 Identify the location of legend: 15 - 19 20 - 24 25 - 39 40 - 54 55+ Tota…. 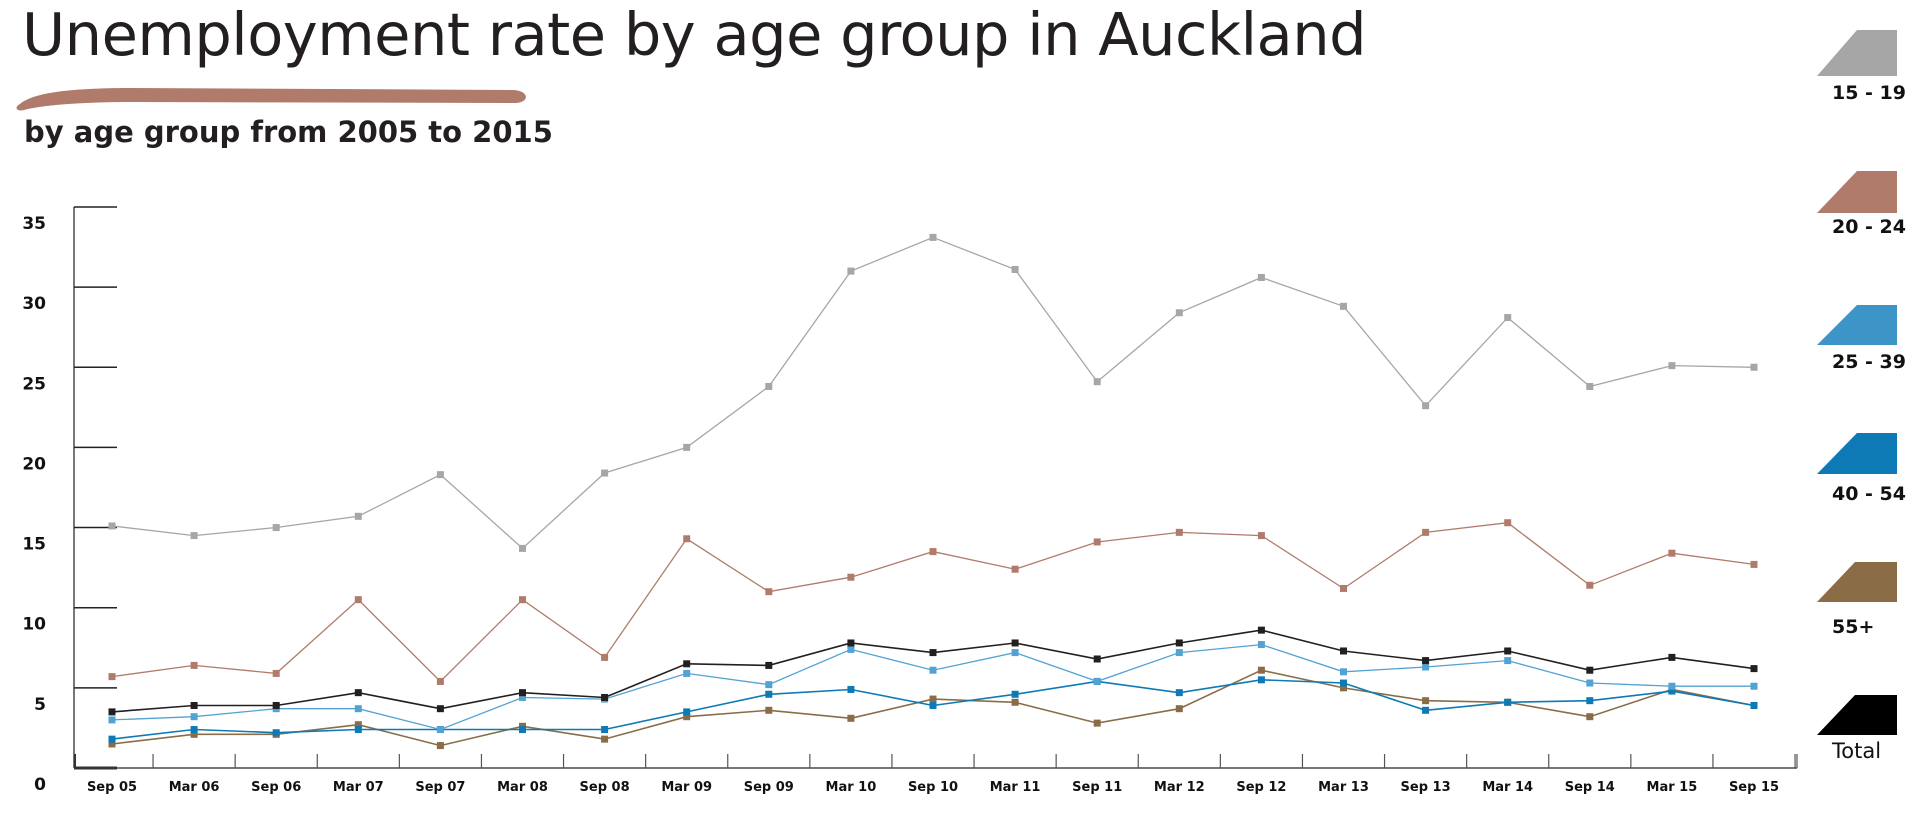
(1865, 412).